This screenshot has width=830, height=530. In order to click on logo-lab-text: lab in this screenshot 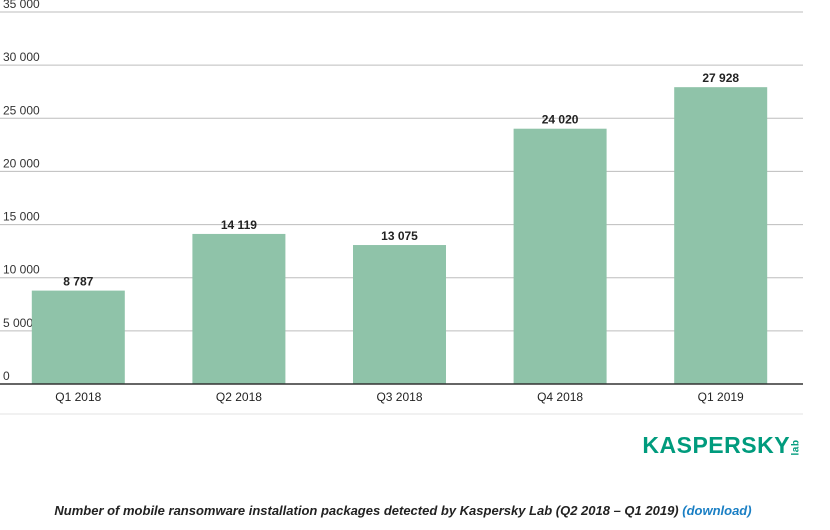, I will do `click(796, 447)`.